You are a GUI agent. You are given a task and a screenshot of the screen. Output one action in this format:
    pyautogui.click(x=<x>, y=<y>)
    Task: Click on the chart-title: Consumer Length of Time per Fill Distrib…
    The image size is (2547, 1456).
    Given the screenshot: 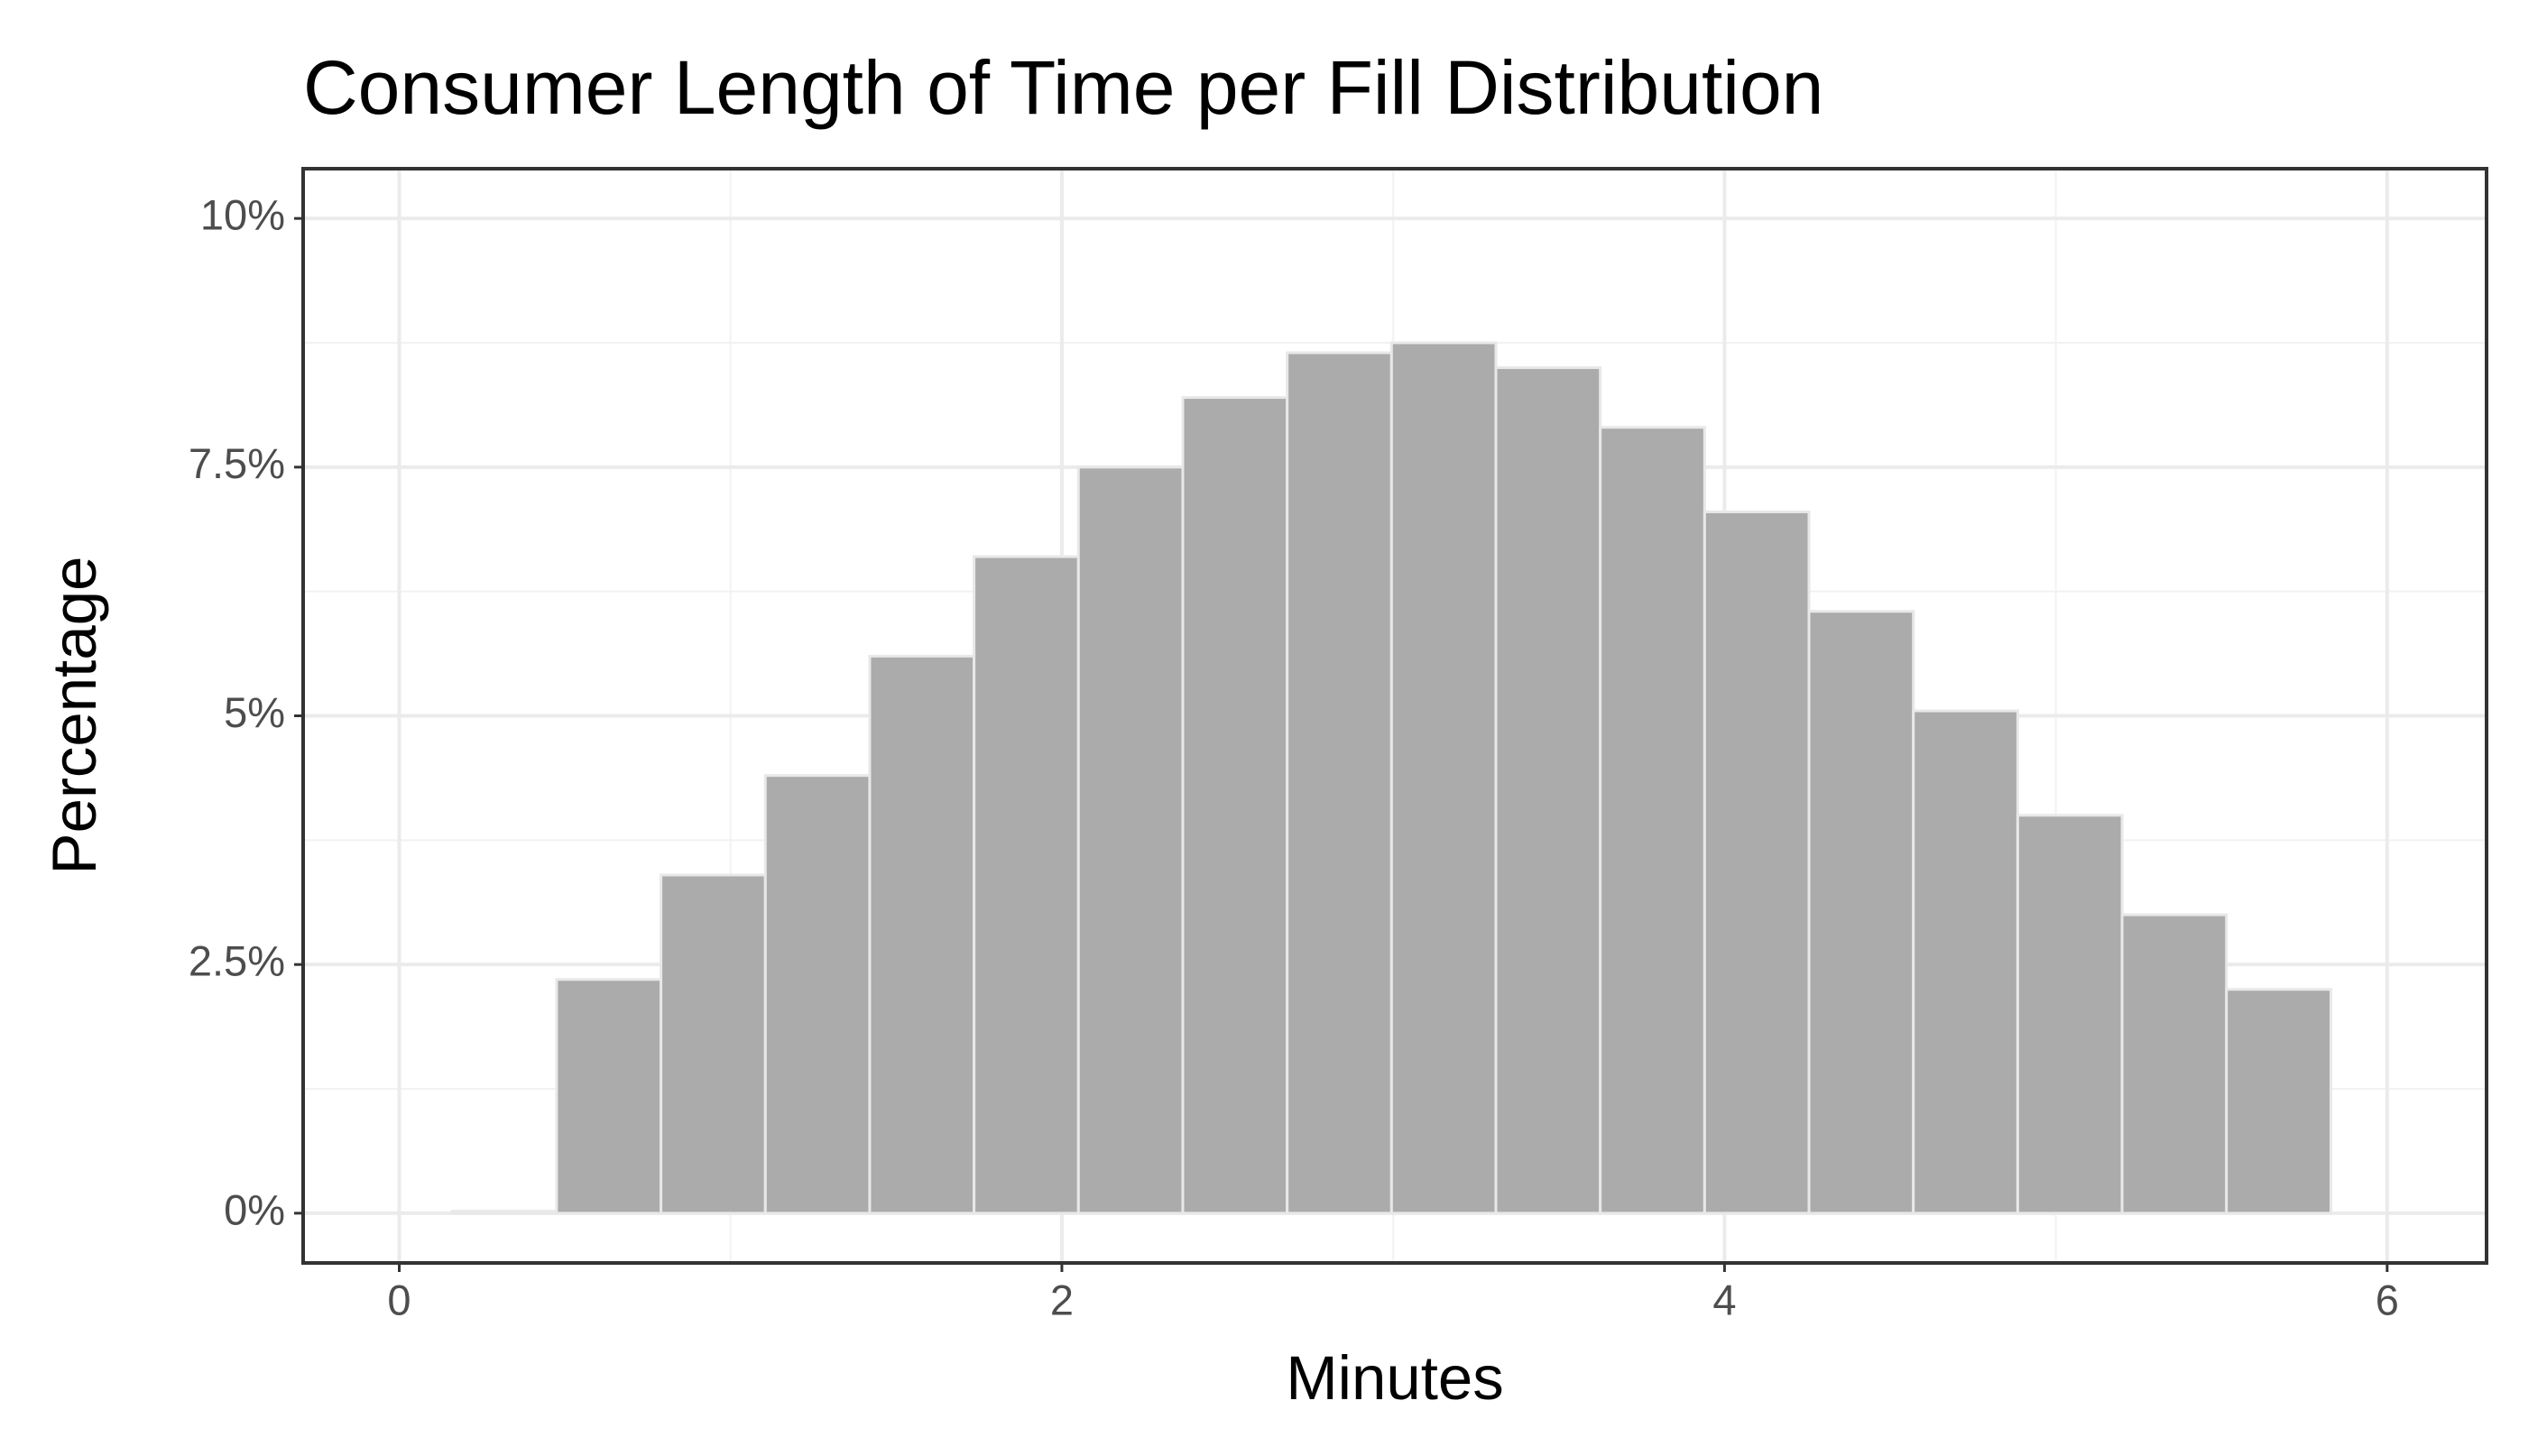 What is the action you would take?
    pyautogui.click(x=1063, y=87)
    